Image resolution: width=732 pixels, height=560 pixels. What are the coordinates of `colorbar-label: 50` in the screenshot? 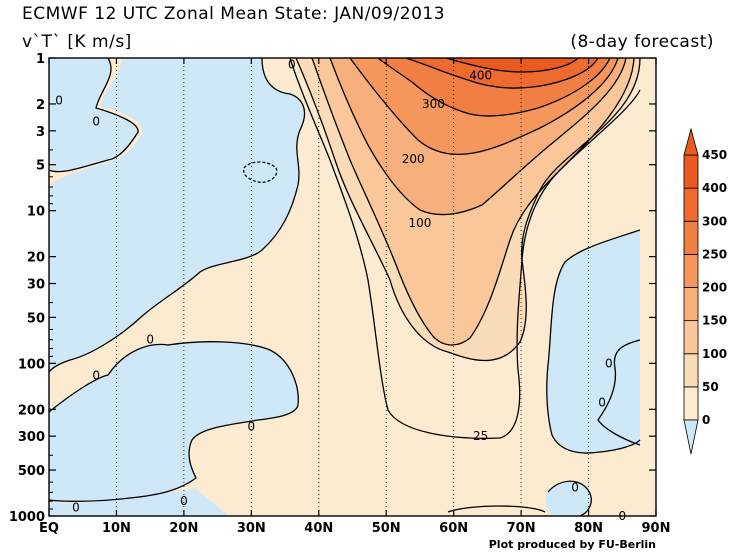 It's located at (710, 387).